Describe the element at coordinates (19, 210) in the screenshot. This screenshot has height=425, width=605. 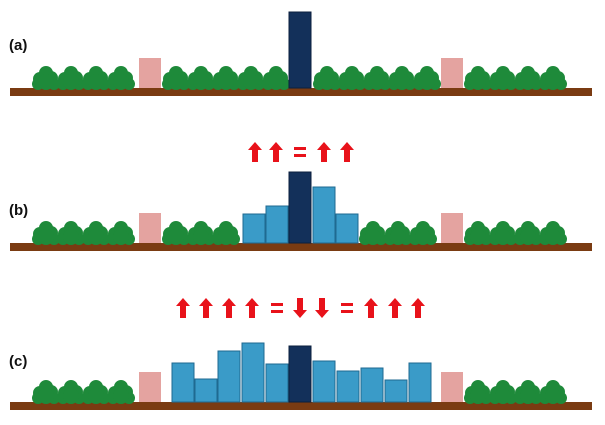
I see `panel-label-b: (b)` at that location.